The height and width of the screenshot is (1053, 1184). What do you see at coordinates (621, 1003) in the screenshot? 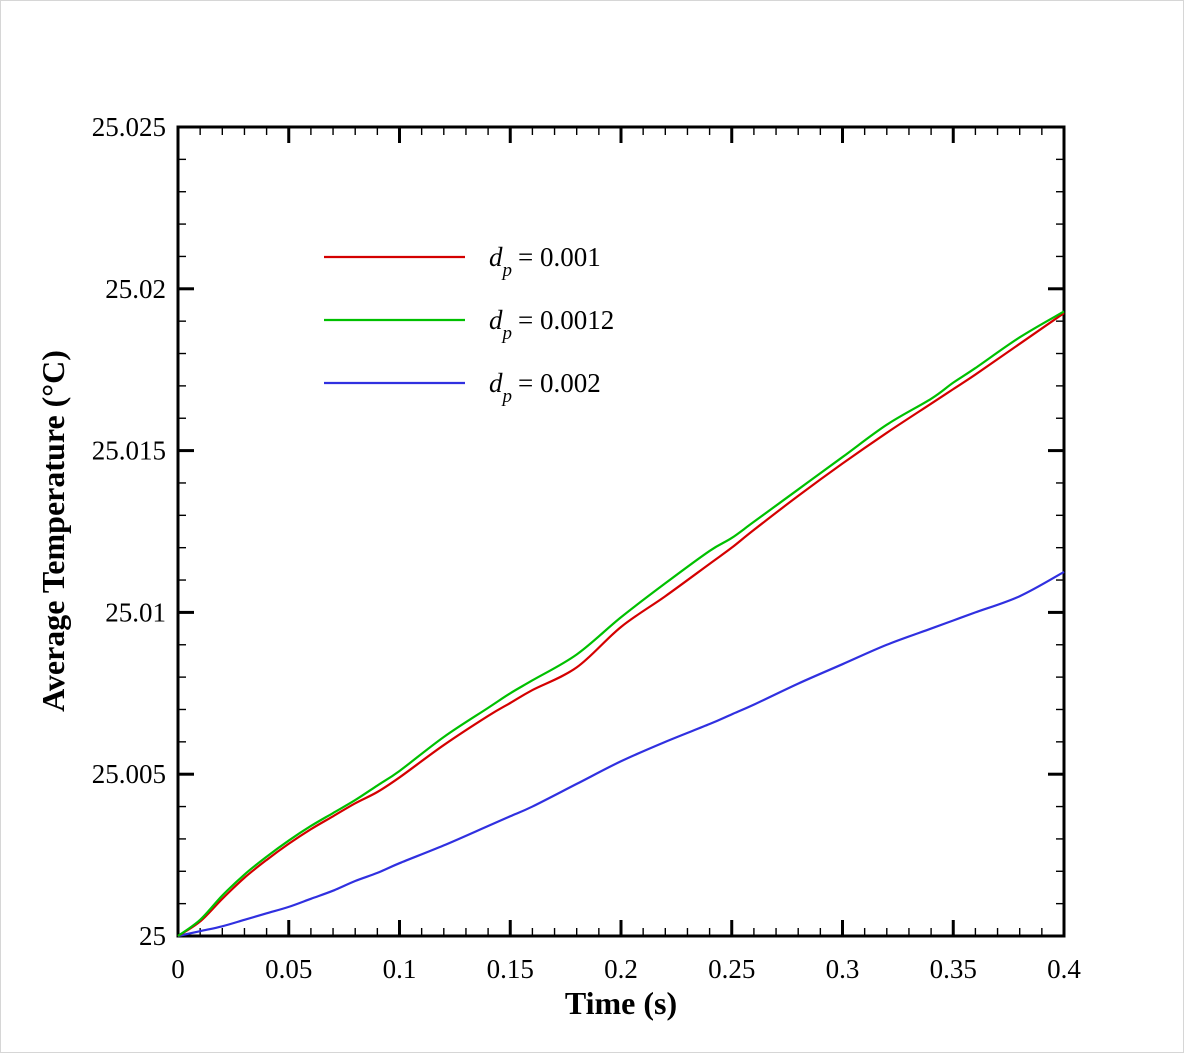
I see `x-axis-title: Time (s)` at bounding box center [621, 1003].